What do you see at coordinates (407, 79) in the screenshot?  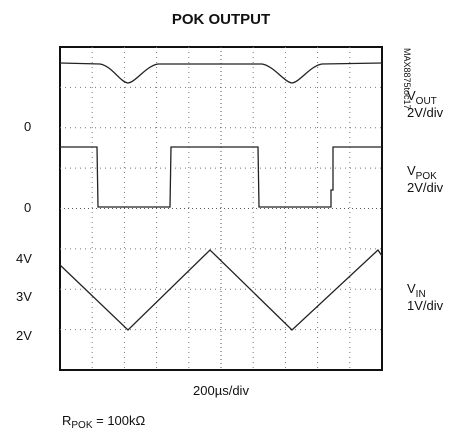 I see `figure-id: MAX8875toc17` at bounding box center [407, 79].